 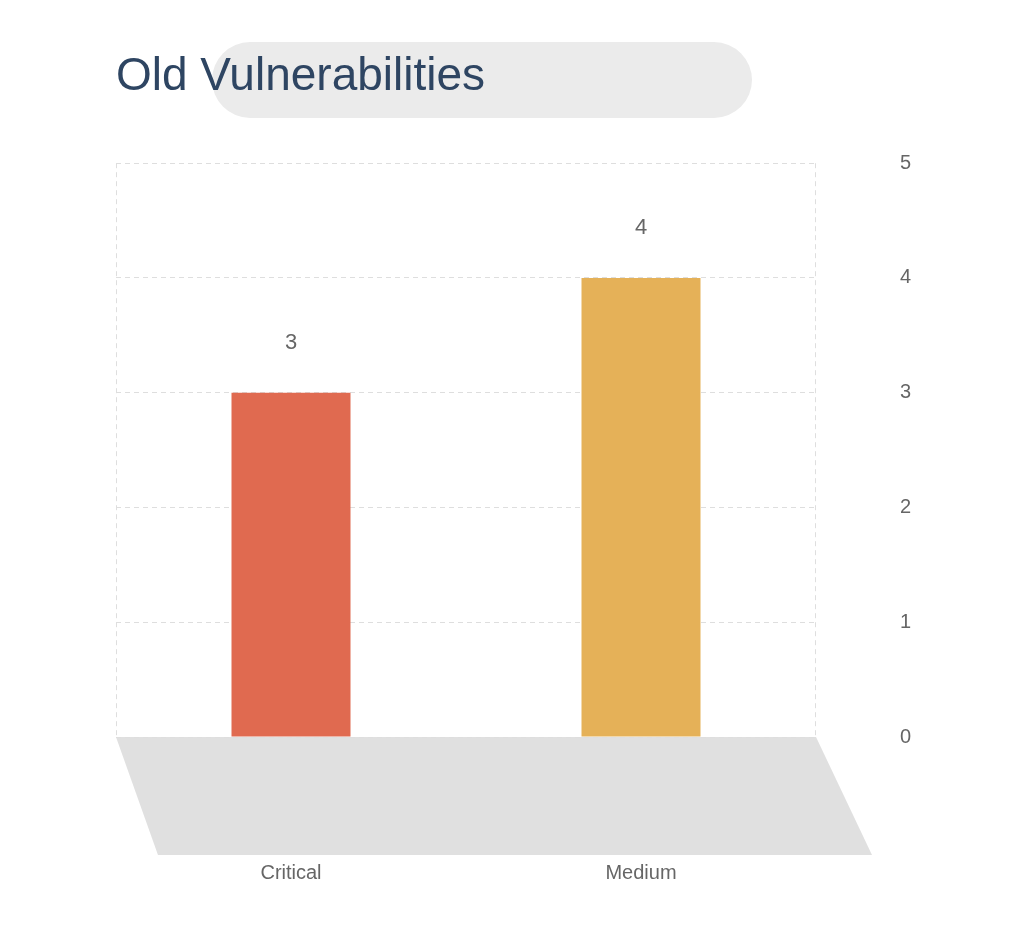 What do you see at coordinates (906, 276) in the screenshot?
I see `y-tick-label: 4` at bounding box center [906, 276].